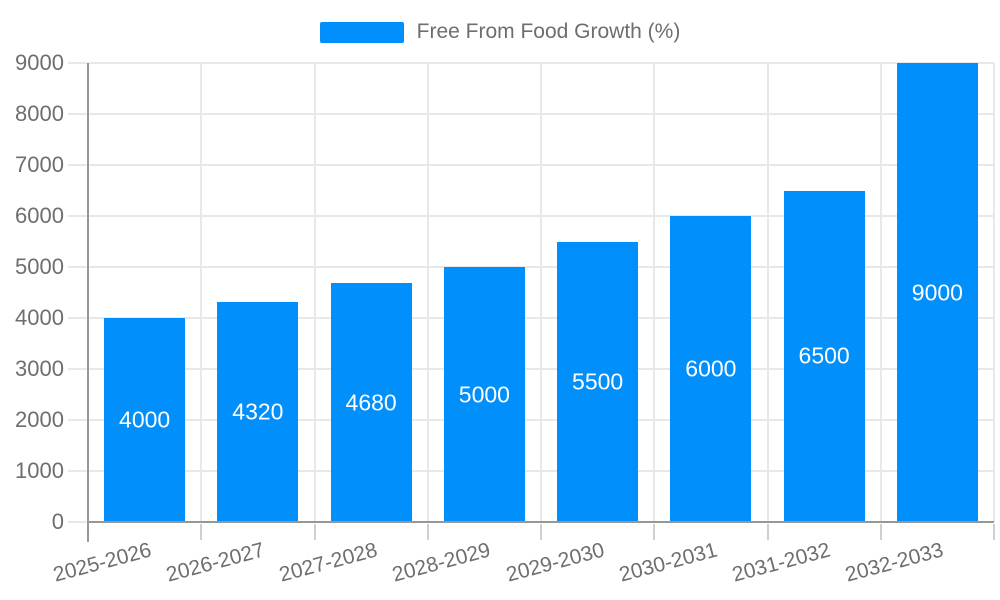  What do you see at coordinates (39, 215) in the screenshot?
I see `y-axis-label: 6000` at bounding box center [39, 215].